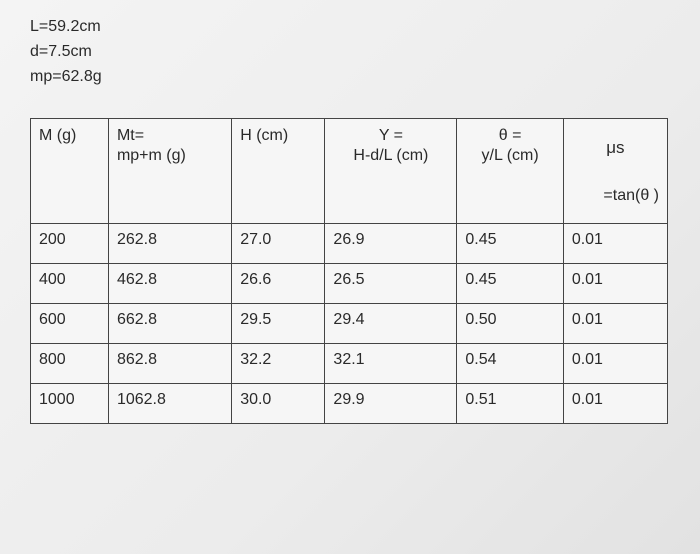 Image resolution: width=700 pixels, height=554 pixels. What do you see at coordinates (65, 26) in the screenshot?
I see `parameter-line: L=59.2cm` at bounding box center [65, 26].